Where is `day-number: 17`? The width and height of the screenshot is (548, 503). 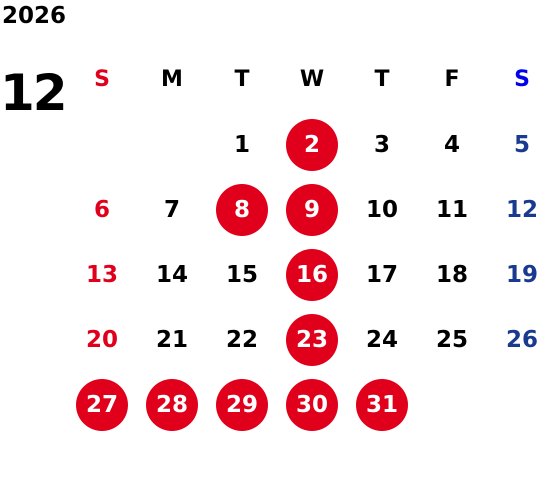 day-number: 17 is located at coordinates (381, 274).